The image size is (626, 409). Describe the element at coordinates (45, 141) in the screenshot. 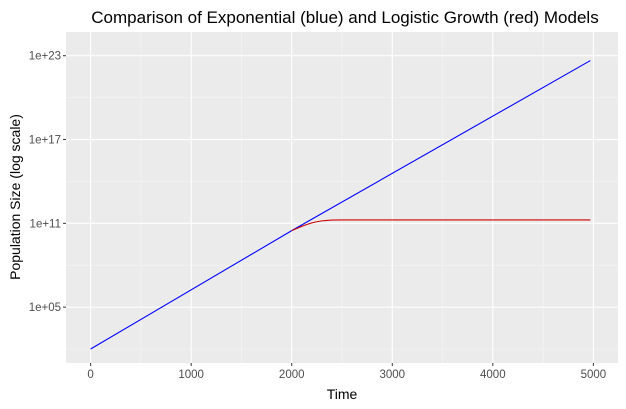

I see `y-tick-label: 1e+17` at that location.